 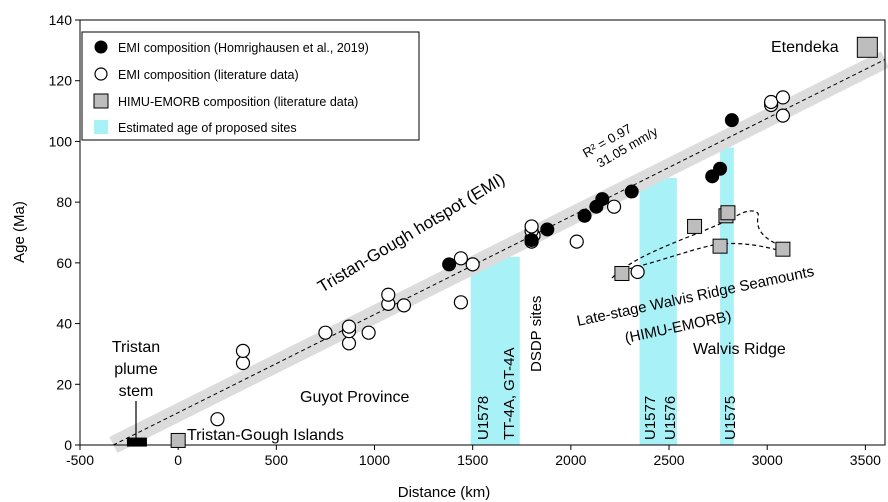 I want to click on y-tick-label: 100, so click(x=61, y=141).